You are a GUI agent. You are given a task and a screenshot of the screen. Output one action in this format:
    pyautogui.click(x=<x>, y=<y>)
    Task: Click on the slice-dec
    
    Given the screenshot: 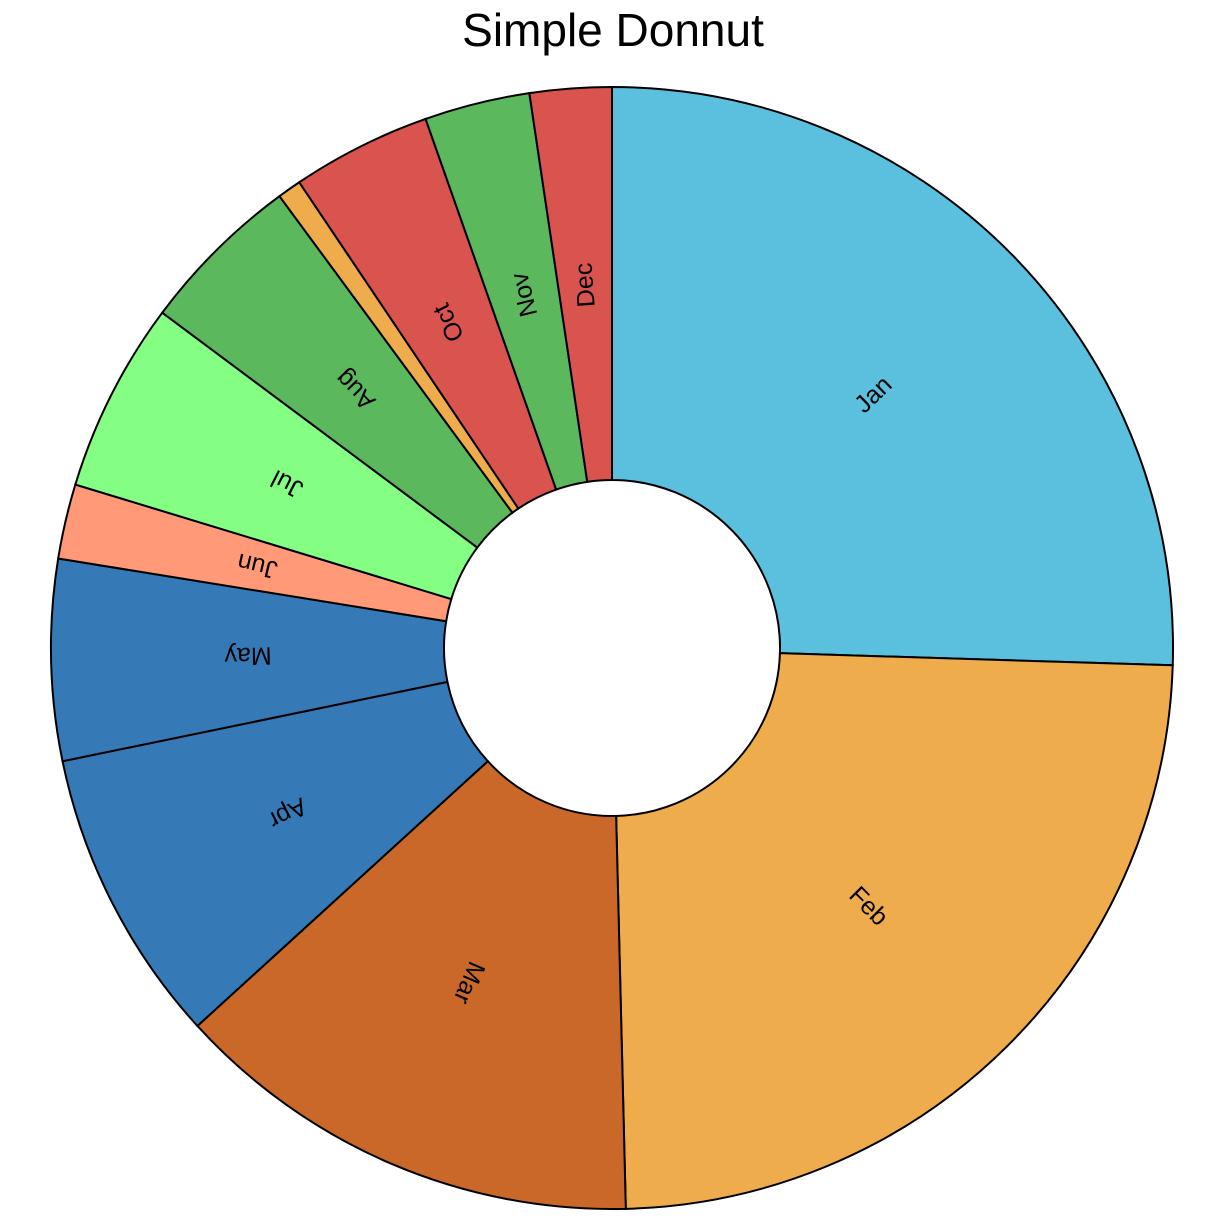 What is the action you would take?
    pyautogui.click(x=570, y=284)
    